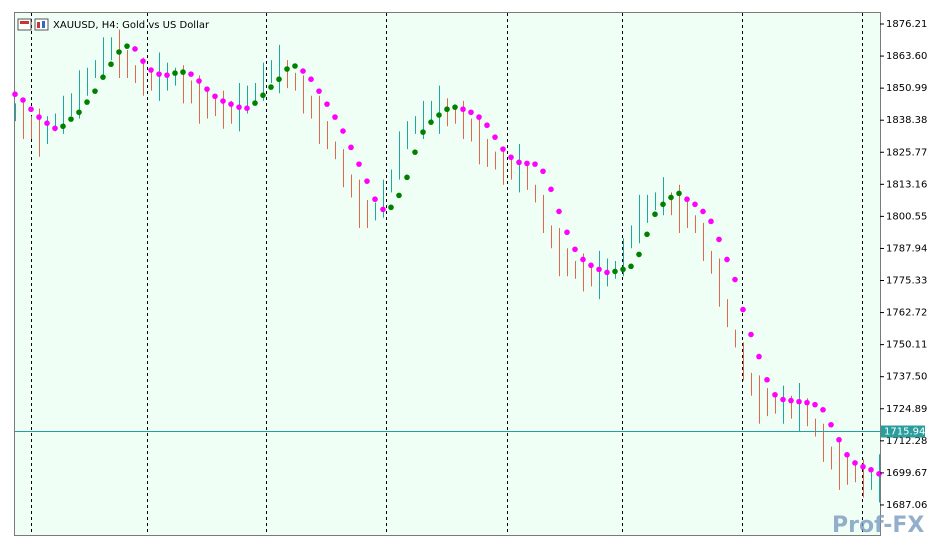 Image resolution: width=946 pixels, height=545 pixels. Describe the element at coordinates (878, 525) in the screenshot. I see `watermark: Prof-FX` at that location.